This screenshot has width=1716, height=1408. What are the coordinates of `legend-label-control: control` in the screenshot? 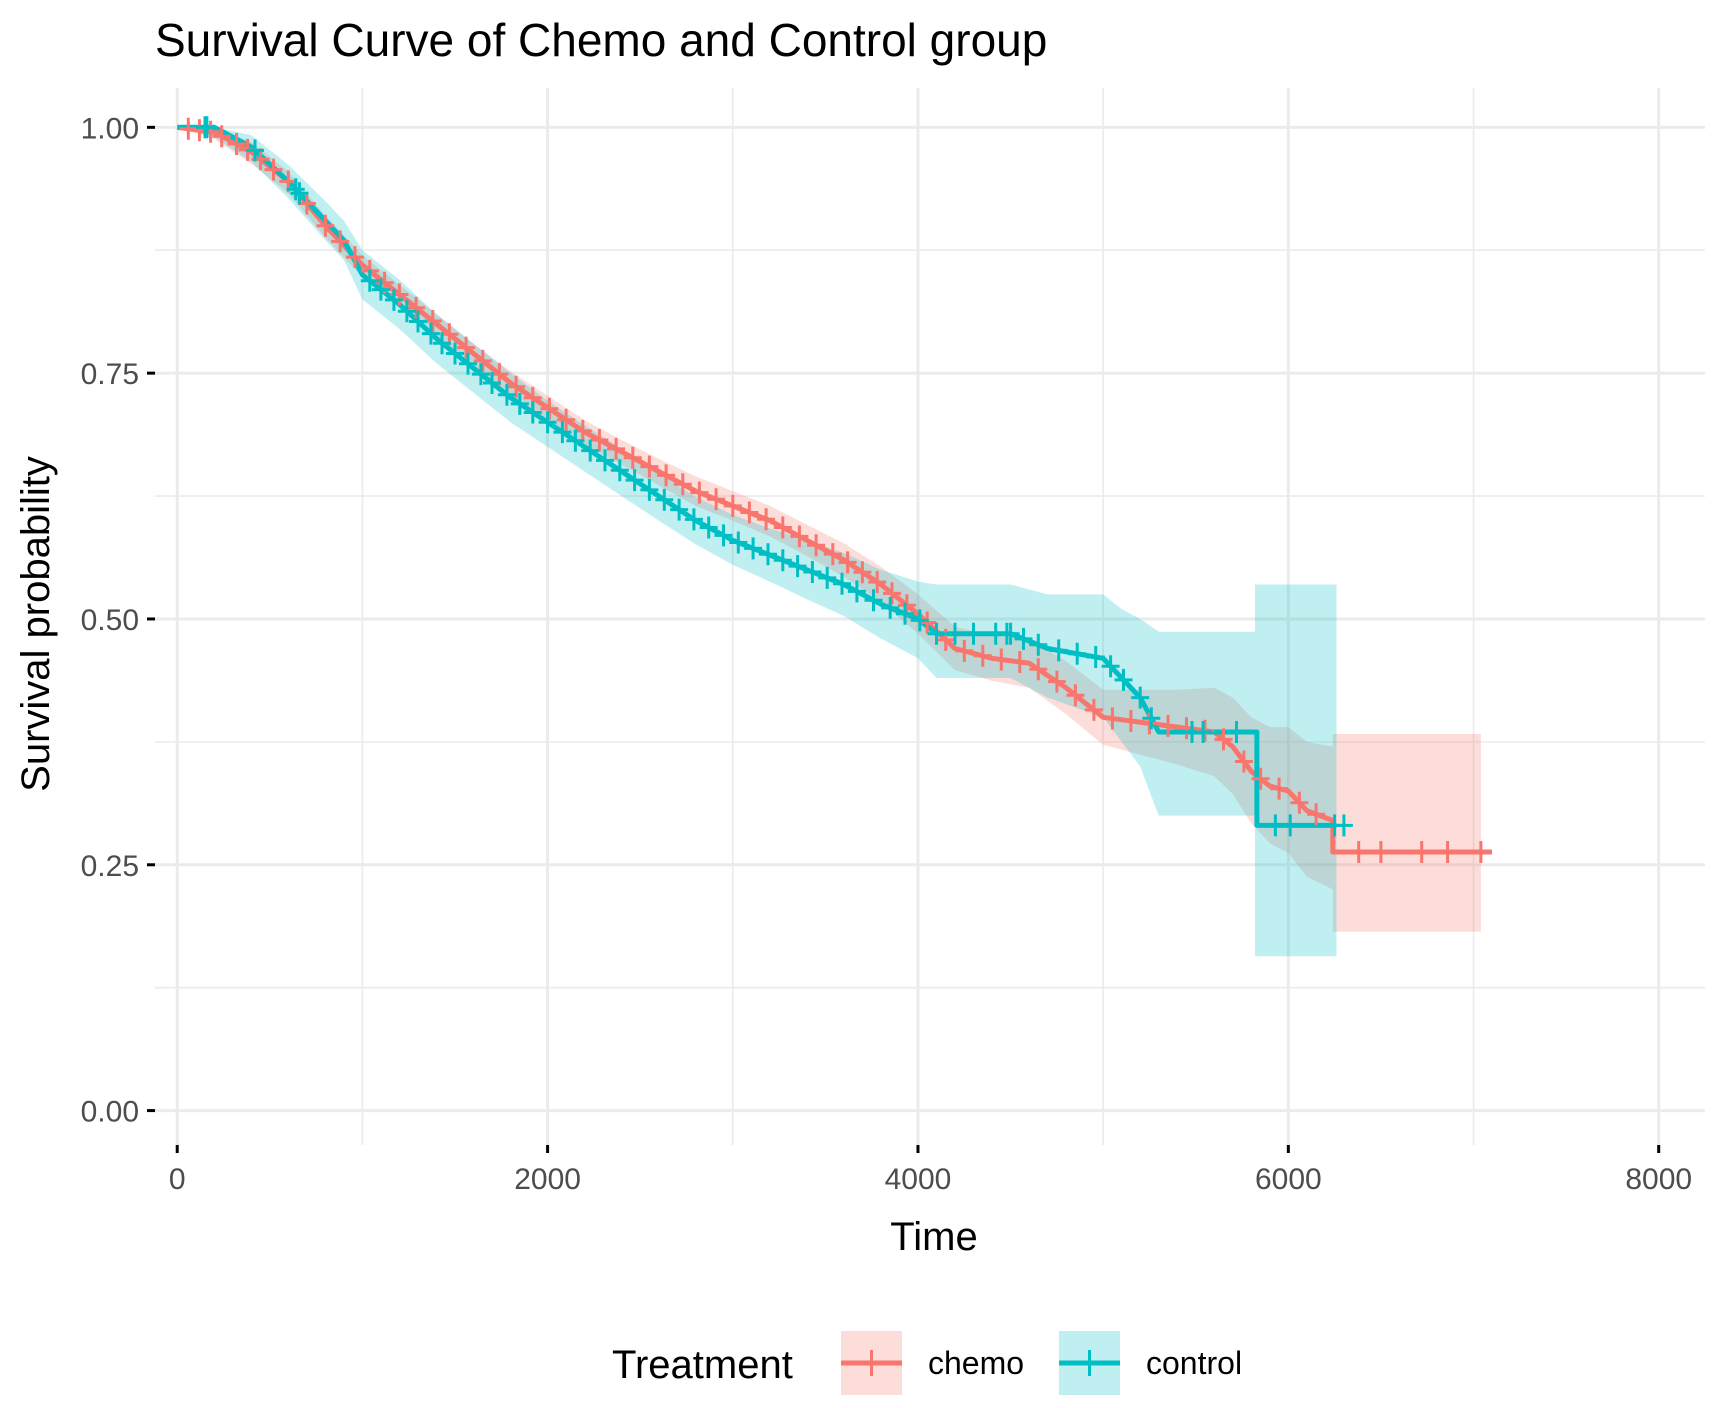 It's located at (1194, 1363).